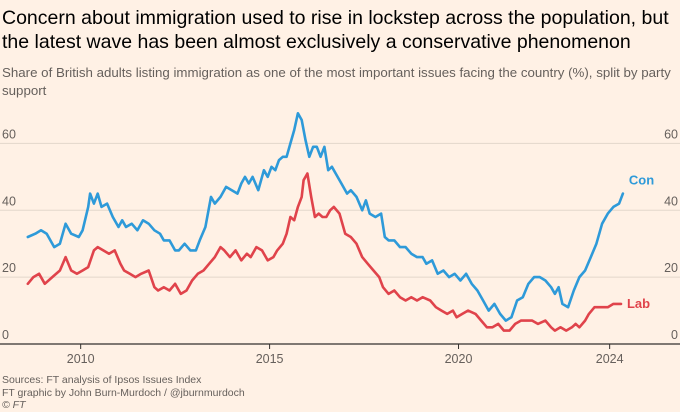 The image size is (680, 412). I want to click on y-axis-left: 0 20 40 60, so click(9, 234).